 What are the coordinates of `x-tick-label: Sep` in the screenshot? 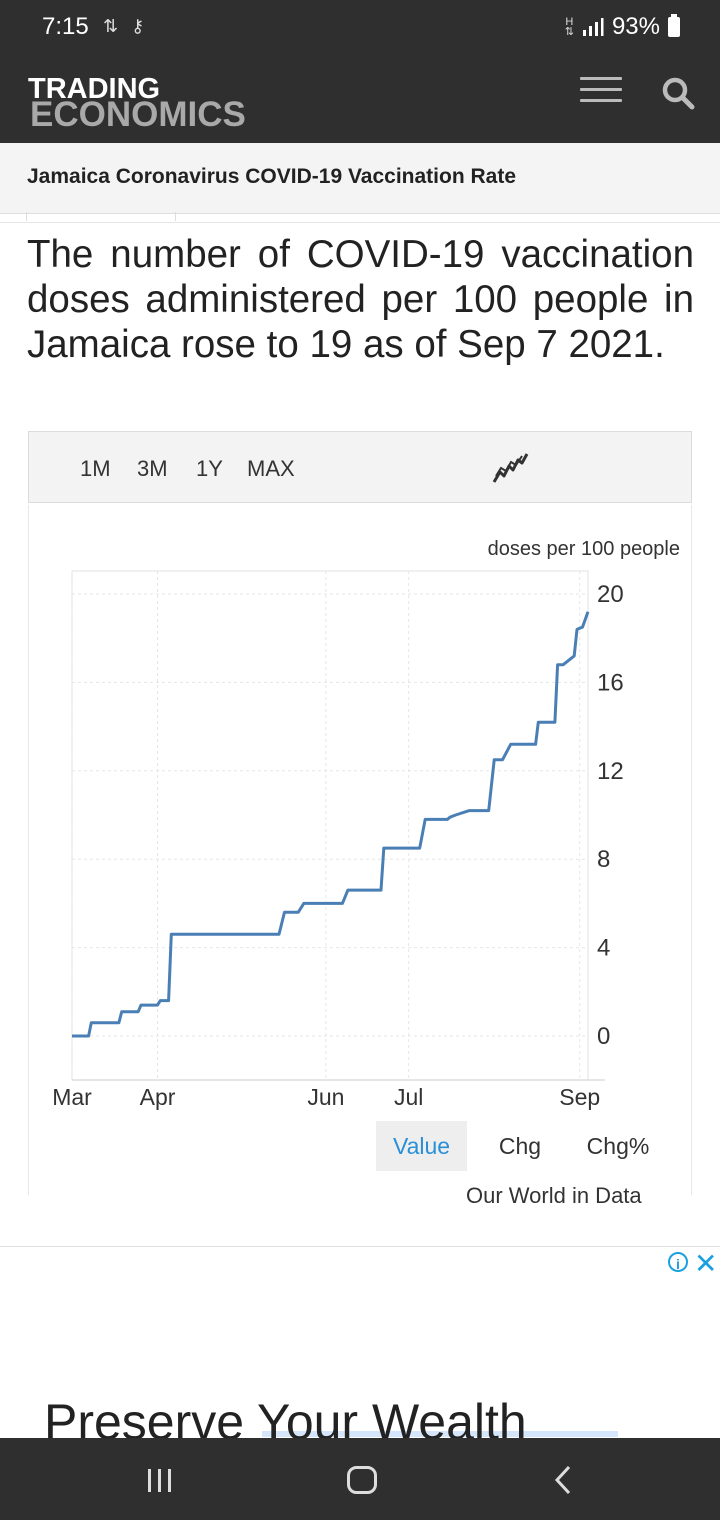 It's located at (579, 1097).